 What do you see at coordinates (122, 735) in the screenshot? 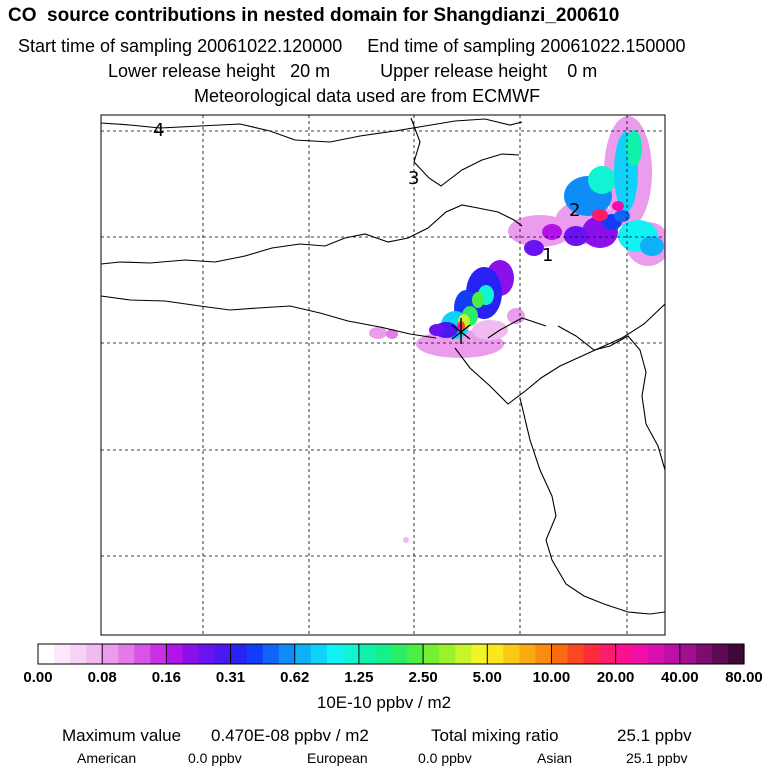
I see `max-value-label: Maximum value` at bounding box center [122, 735].